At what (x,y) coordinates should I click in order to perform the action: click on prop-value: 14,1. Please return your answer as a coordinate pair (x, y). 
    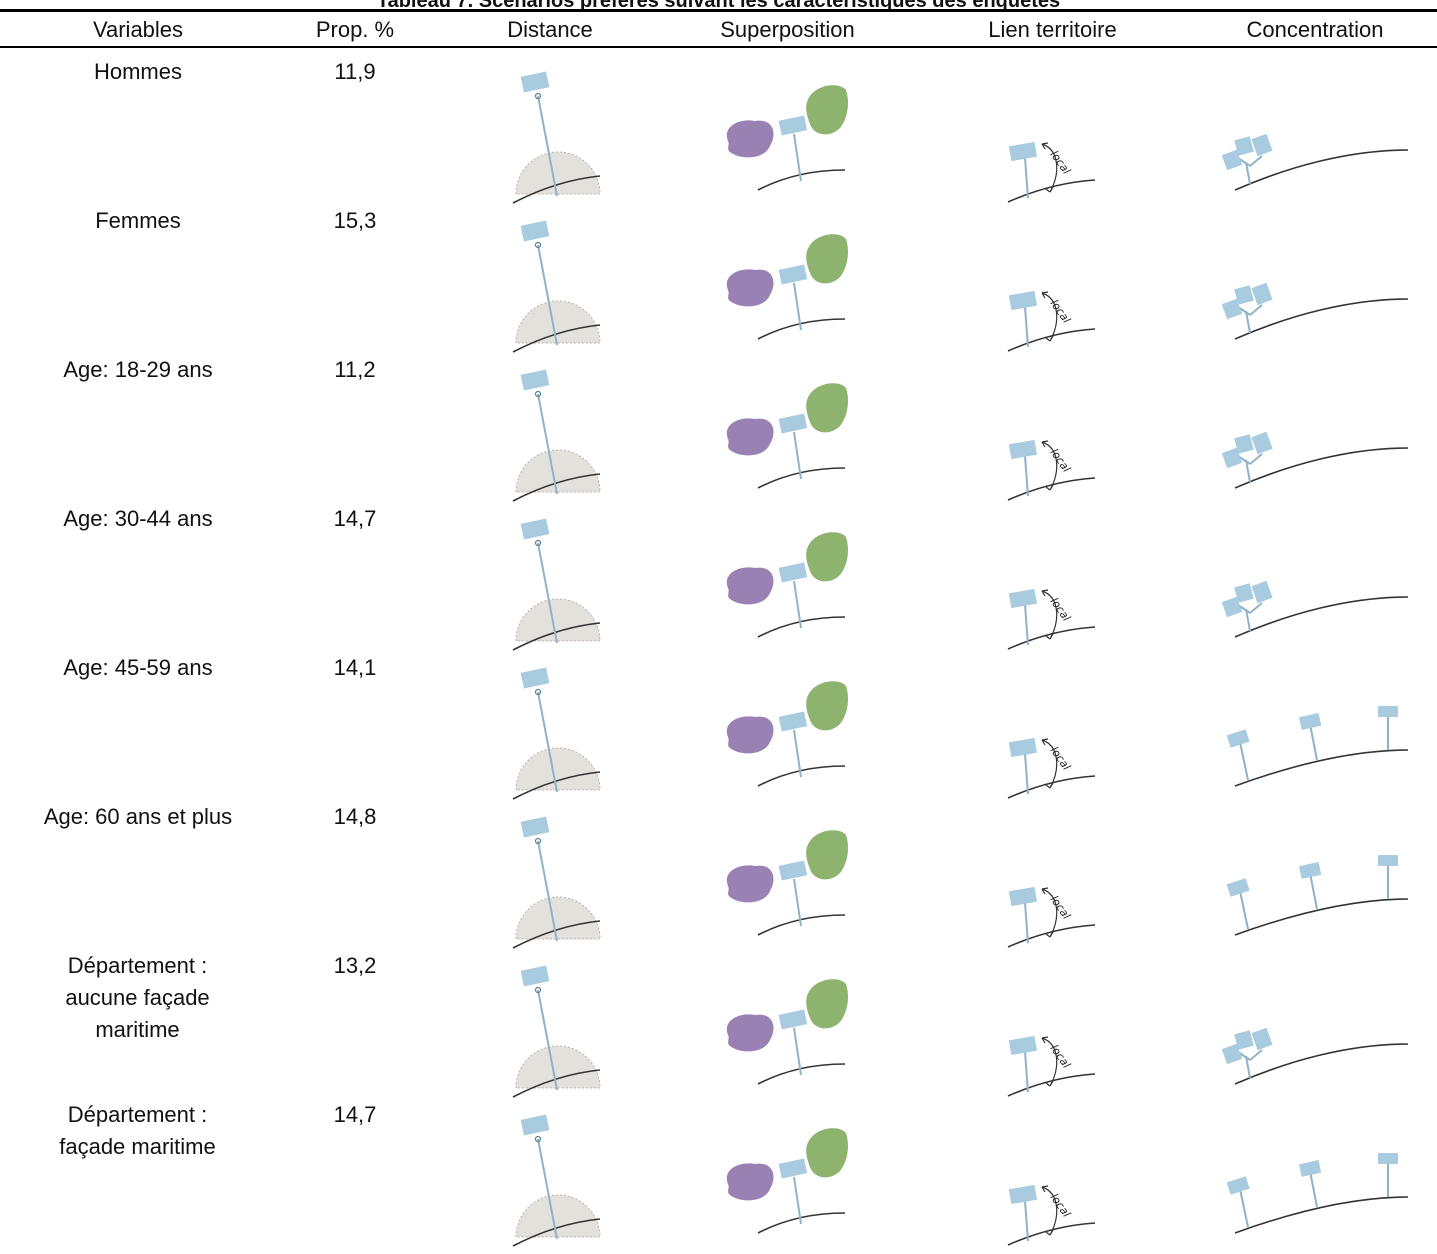
    Looking at the image, I should click on (355, 667).